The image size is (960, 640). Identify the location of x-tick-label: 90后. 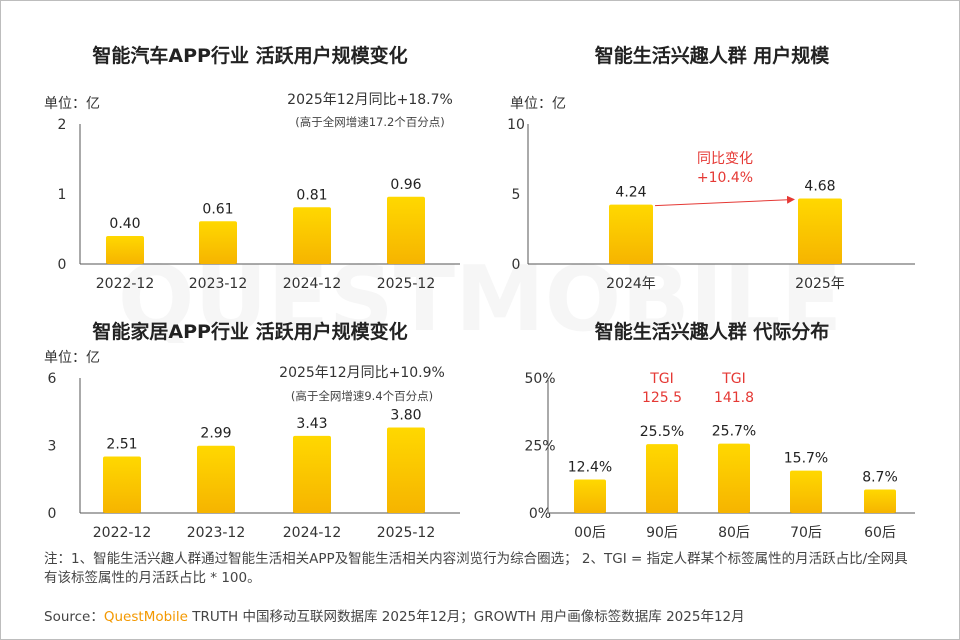
(662, 533).